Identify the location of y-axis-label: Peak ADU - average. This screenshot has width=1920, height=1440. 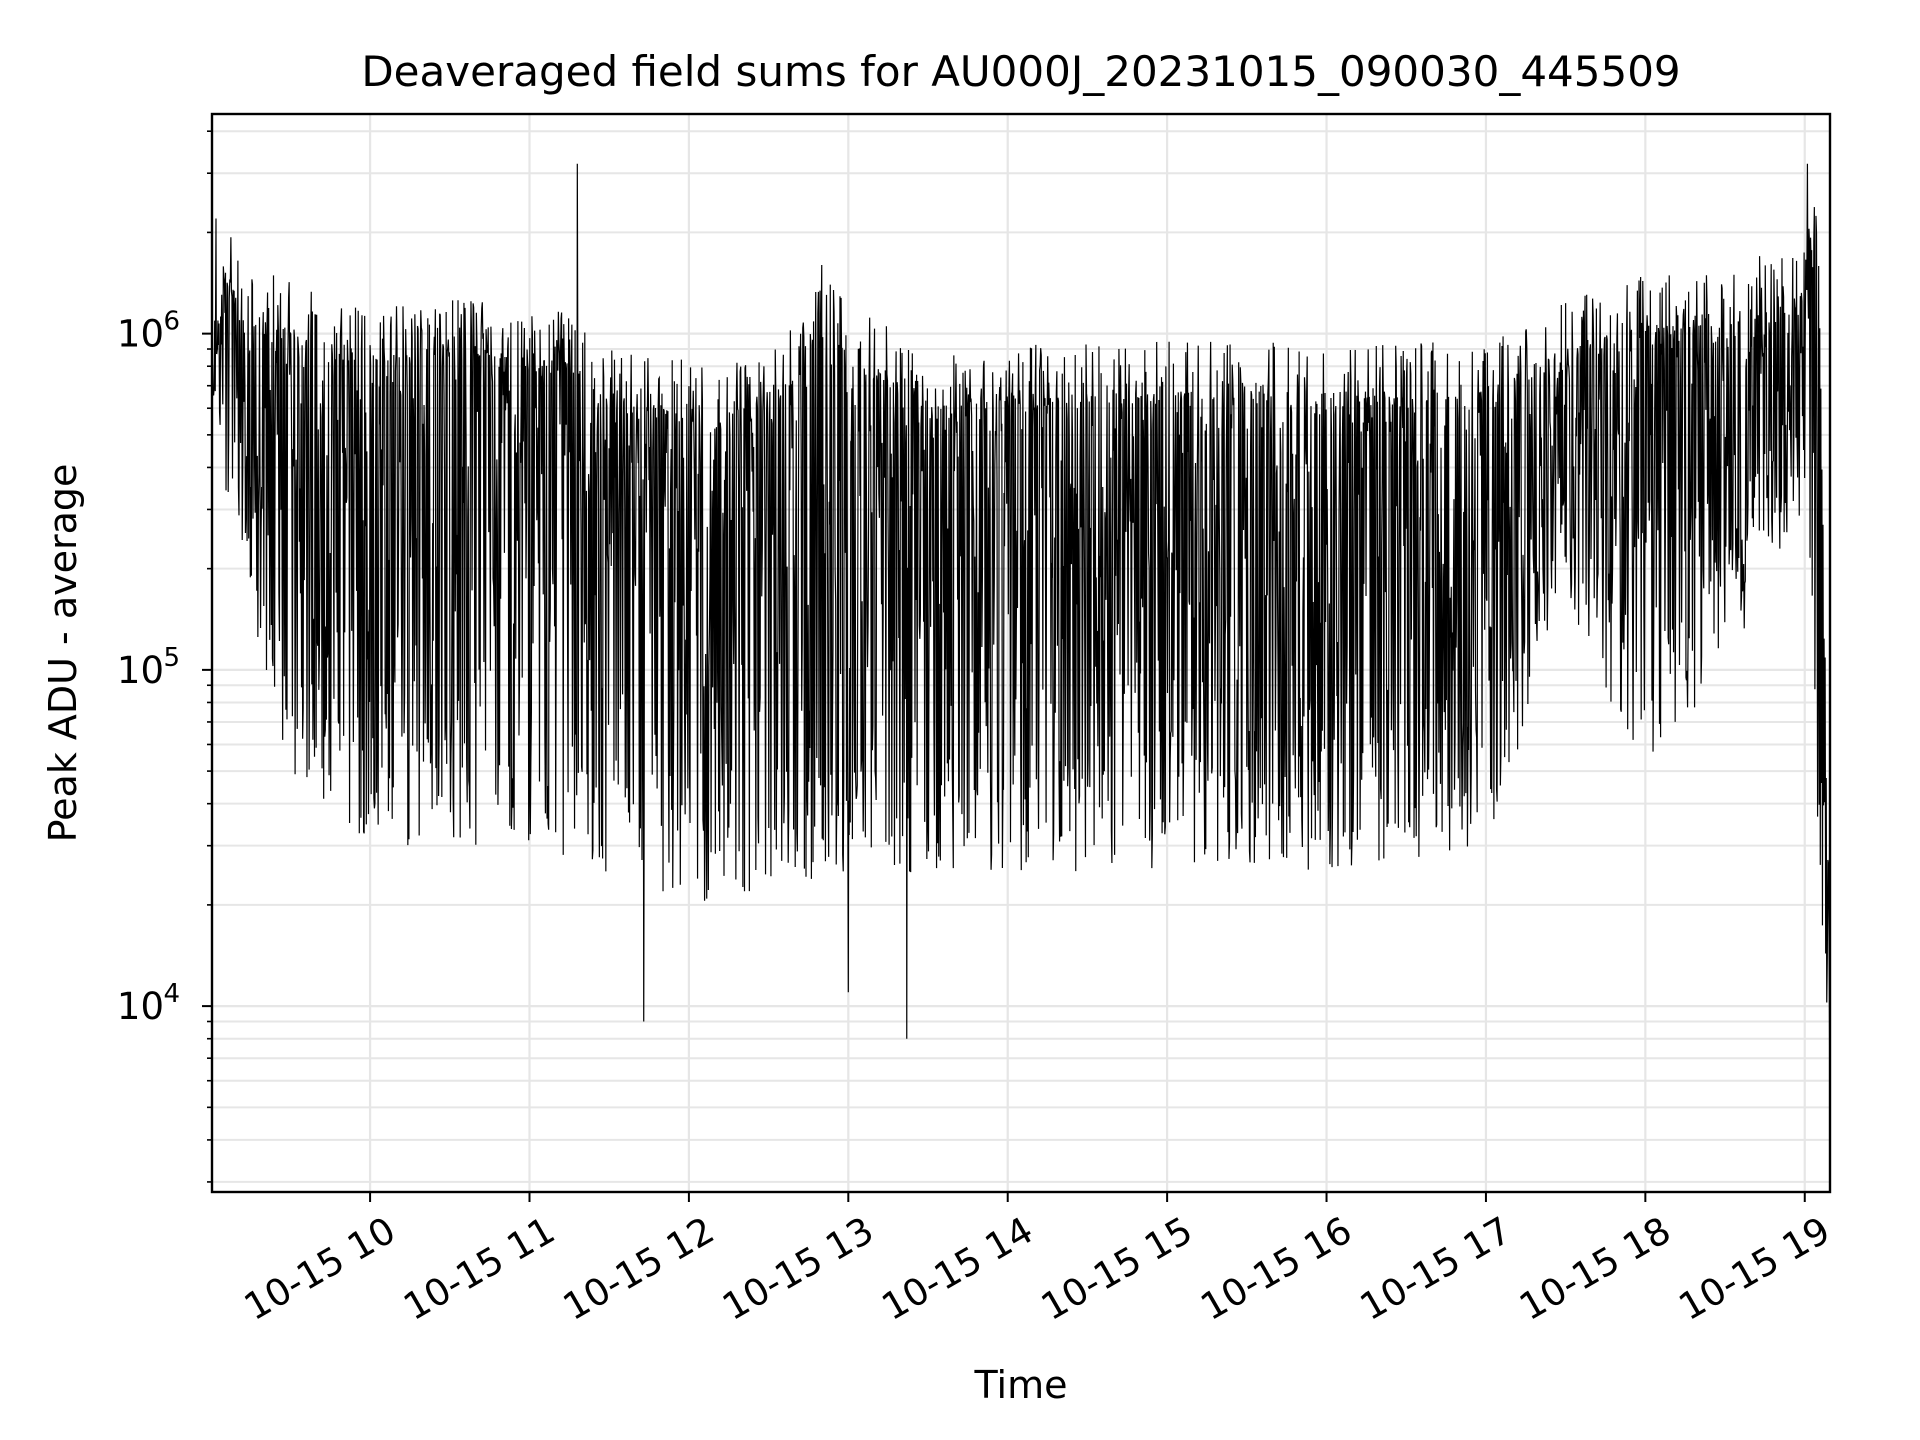
(63, 653).